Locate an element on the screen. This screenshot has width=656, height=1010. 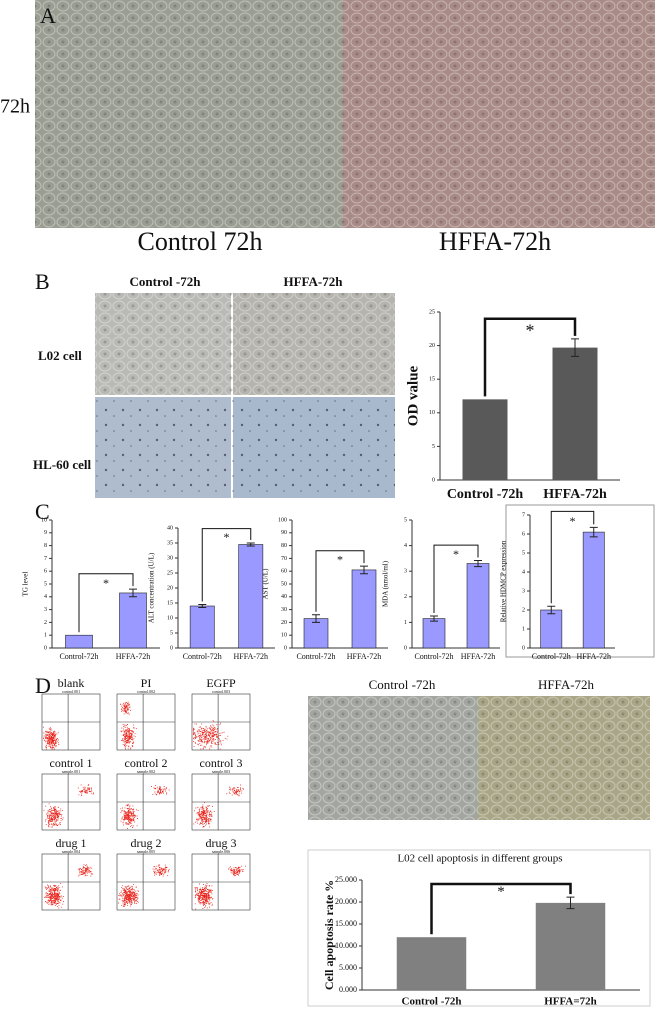
y-tick-label: 40 is located at coordinates (284, 597).